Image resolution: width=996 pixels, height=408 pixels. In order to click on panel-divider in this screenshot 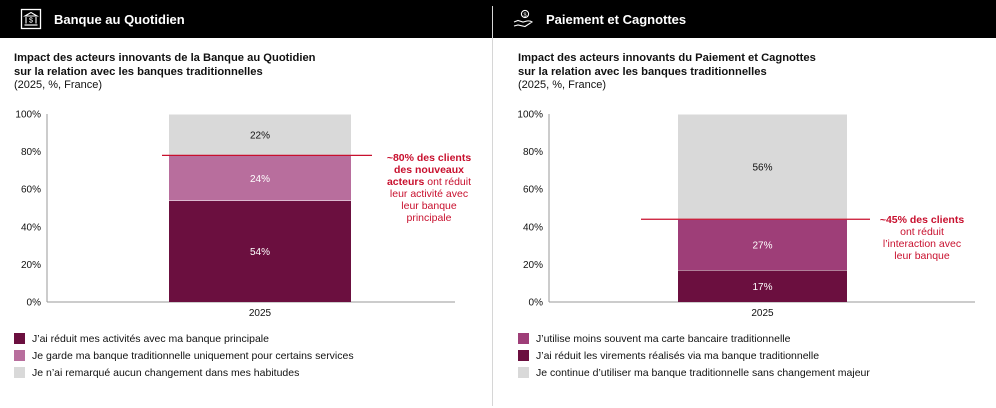, I will do `click(492, 206)`.